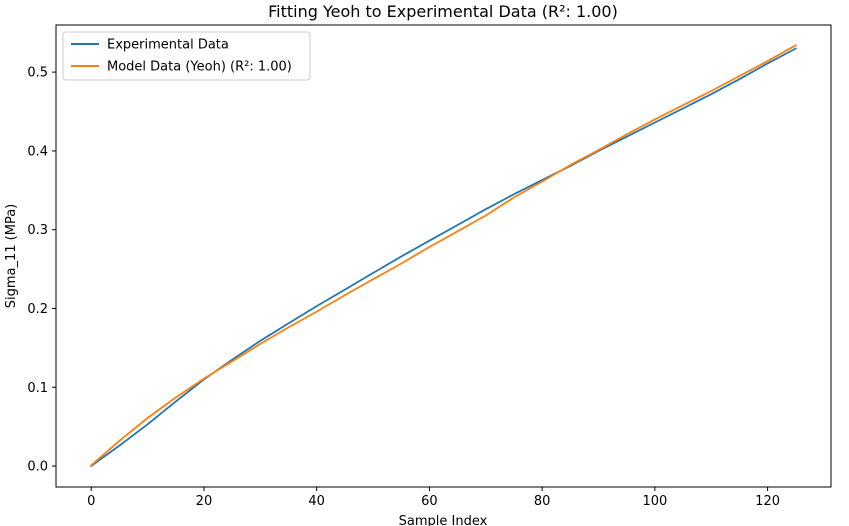 The height and width of the screenshot is (526, 849). I want to click on x-axis: 0 20 40 60 80 100 120, so click(433, 498).